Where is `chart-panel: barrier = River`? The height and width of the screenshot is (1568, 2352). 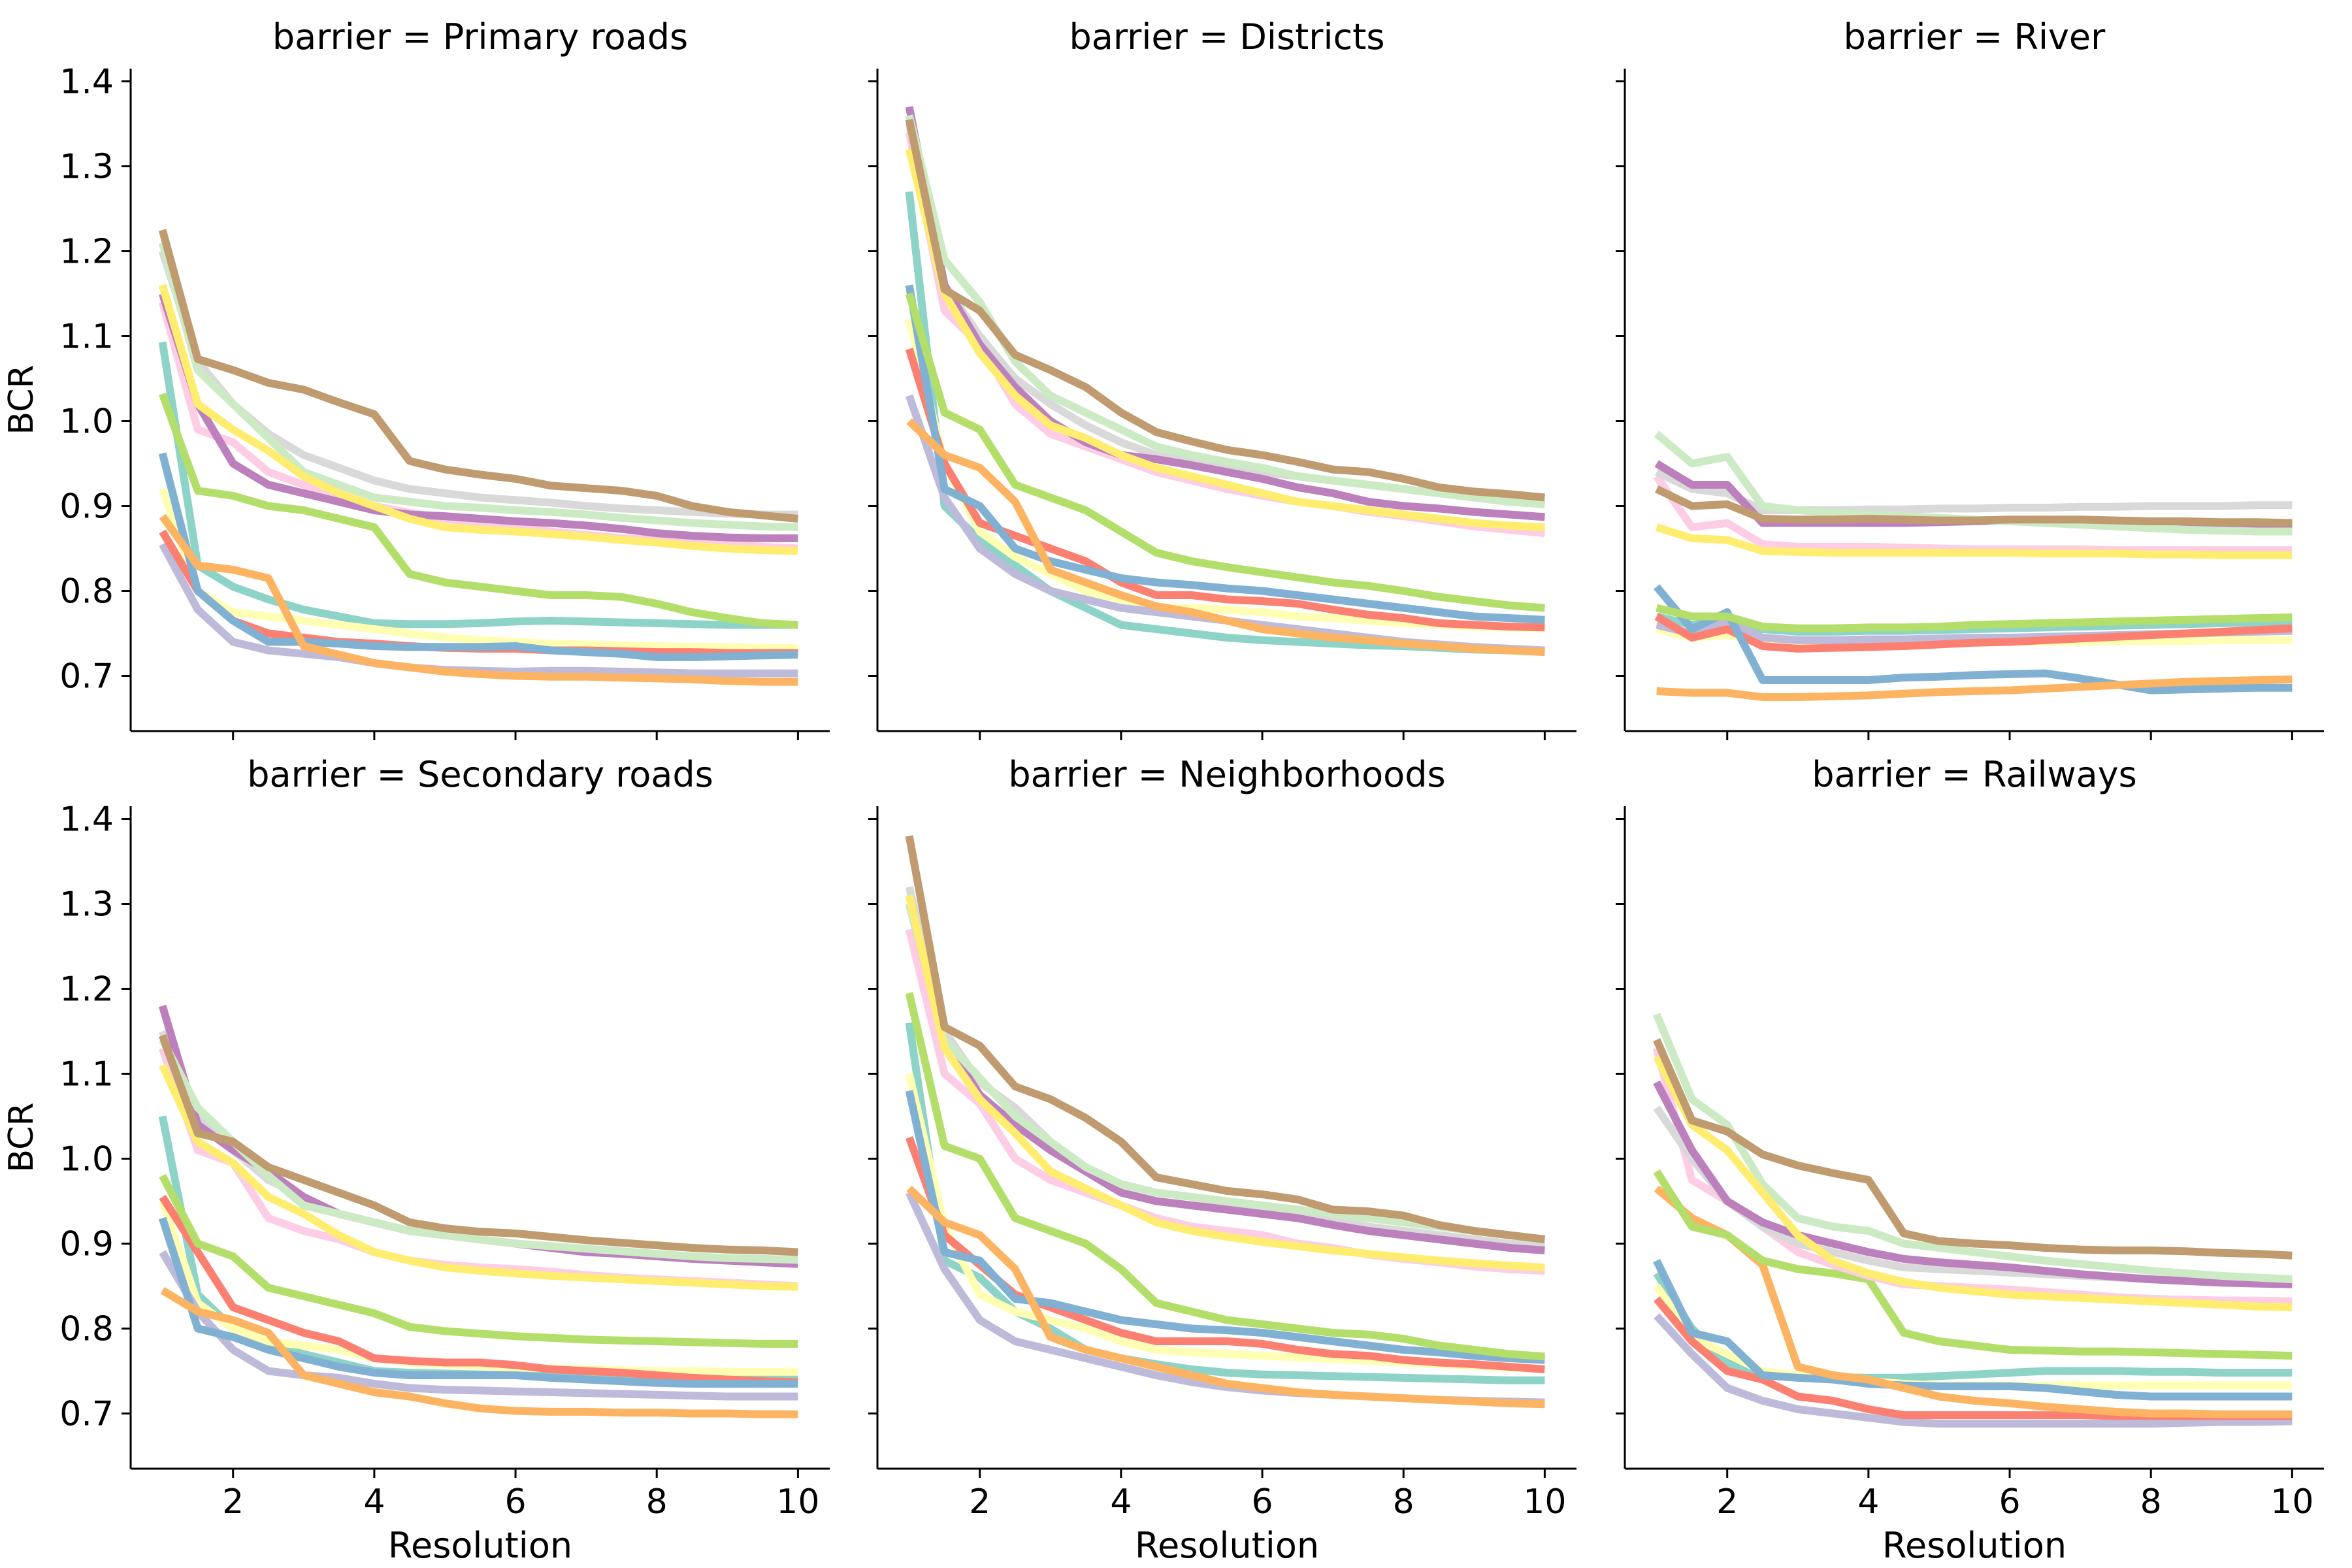
chart-panel: barrier = River is located at coordinates (1970, 378).